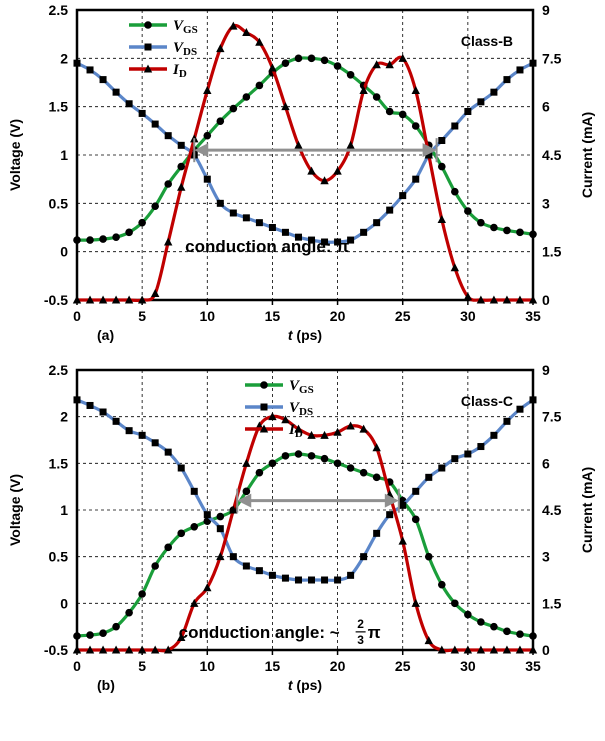 Image resolution: width=605 pixels, height=741 pixels. Describe the element at coordinates (318, 500) in the screenshot. I see `conduction-arrow` at that location.